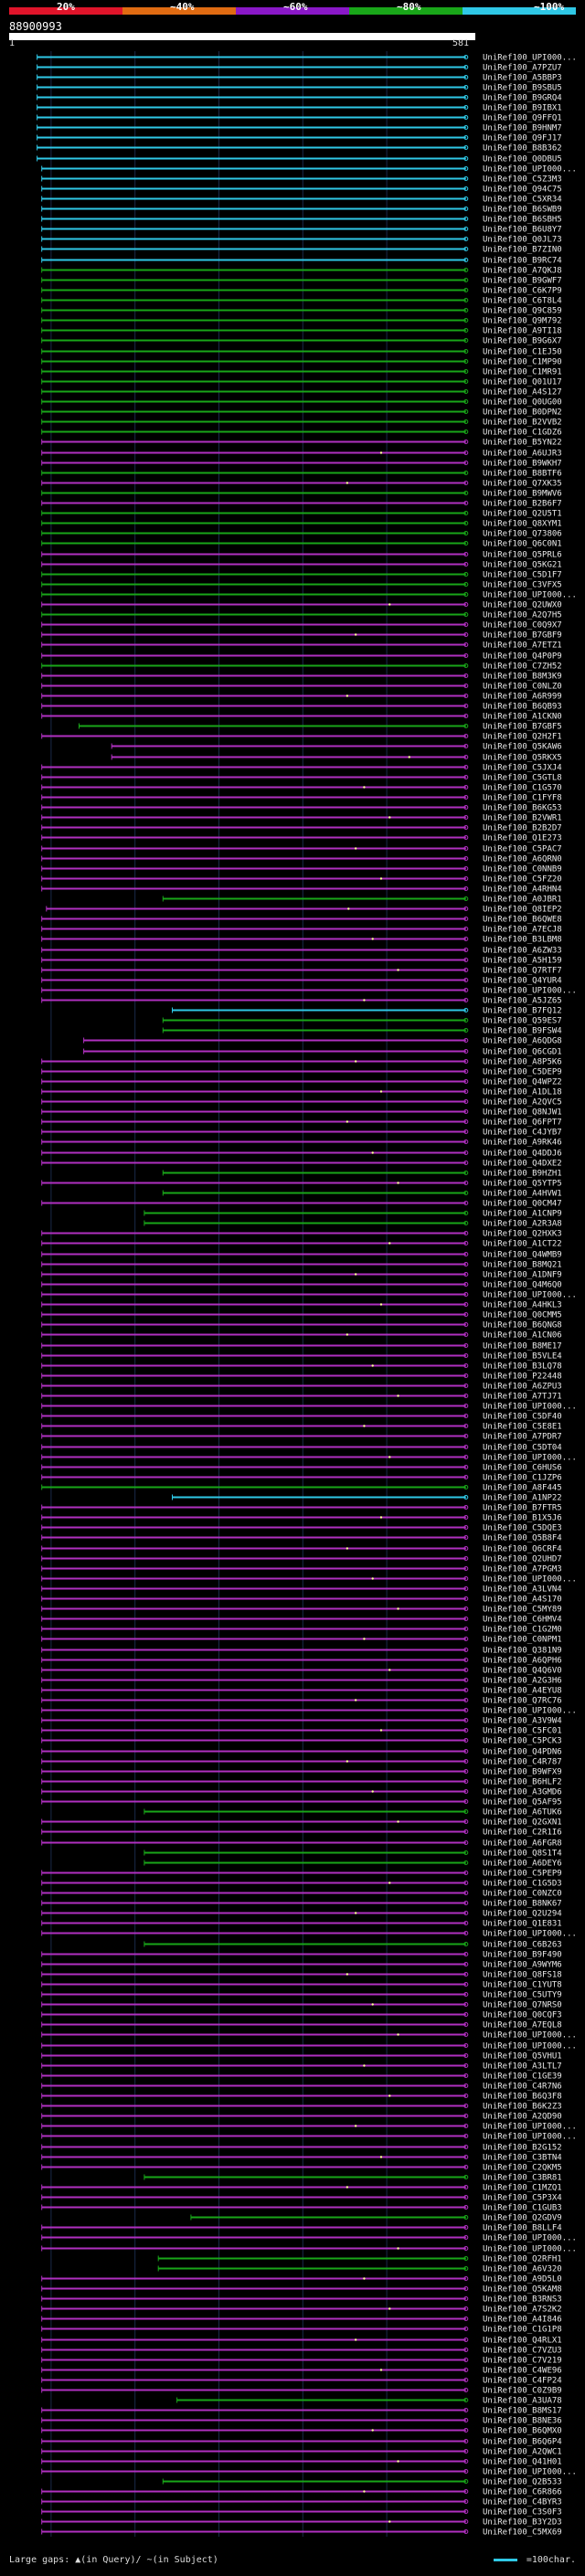 Image resolution: width=585 pixels, height=2576 pixels. What do you see at coordinates (522, 1478) in the screenshot?
I see `hit-label: UniRef100_C1JZP6` at bounding box center [522, 1478].